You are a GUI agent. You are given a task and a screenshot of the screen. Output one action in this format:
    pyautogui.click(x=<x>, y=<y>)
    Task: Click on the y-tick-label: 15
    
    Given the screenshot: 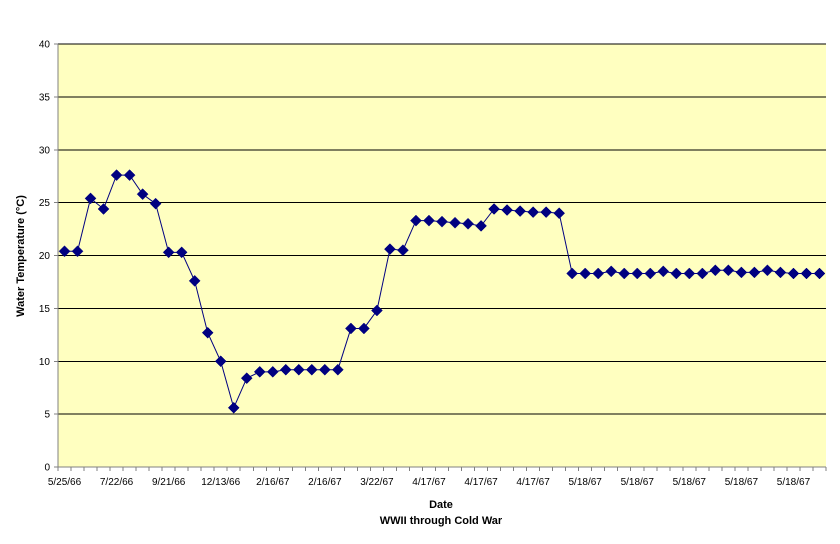 What is the action you would take?
    pyautogui.click(x=45, y=309)
    